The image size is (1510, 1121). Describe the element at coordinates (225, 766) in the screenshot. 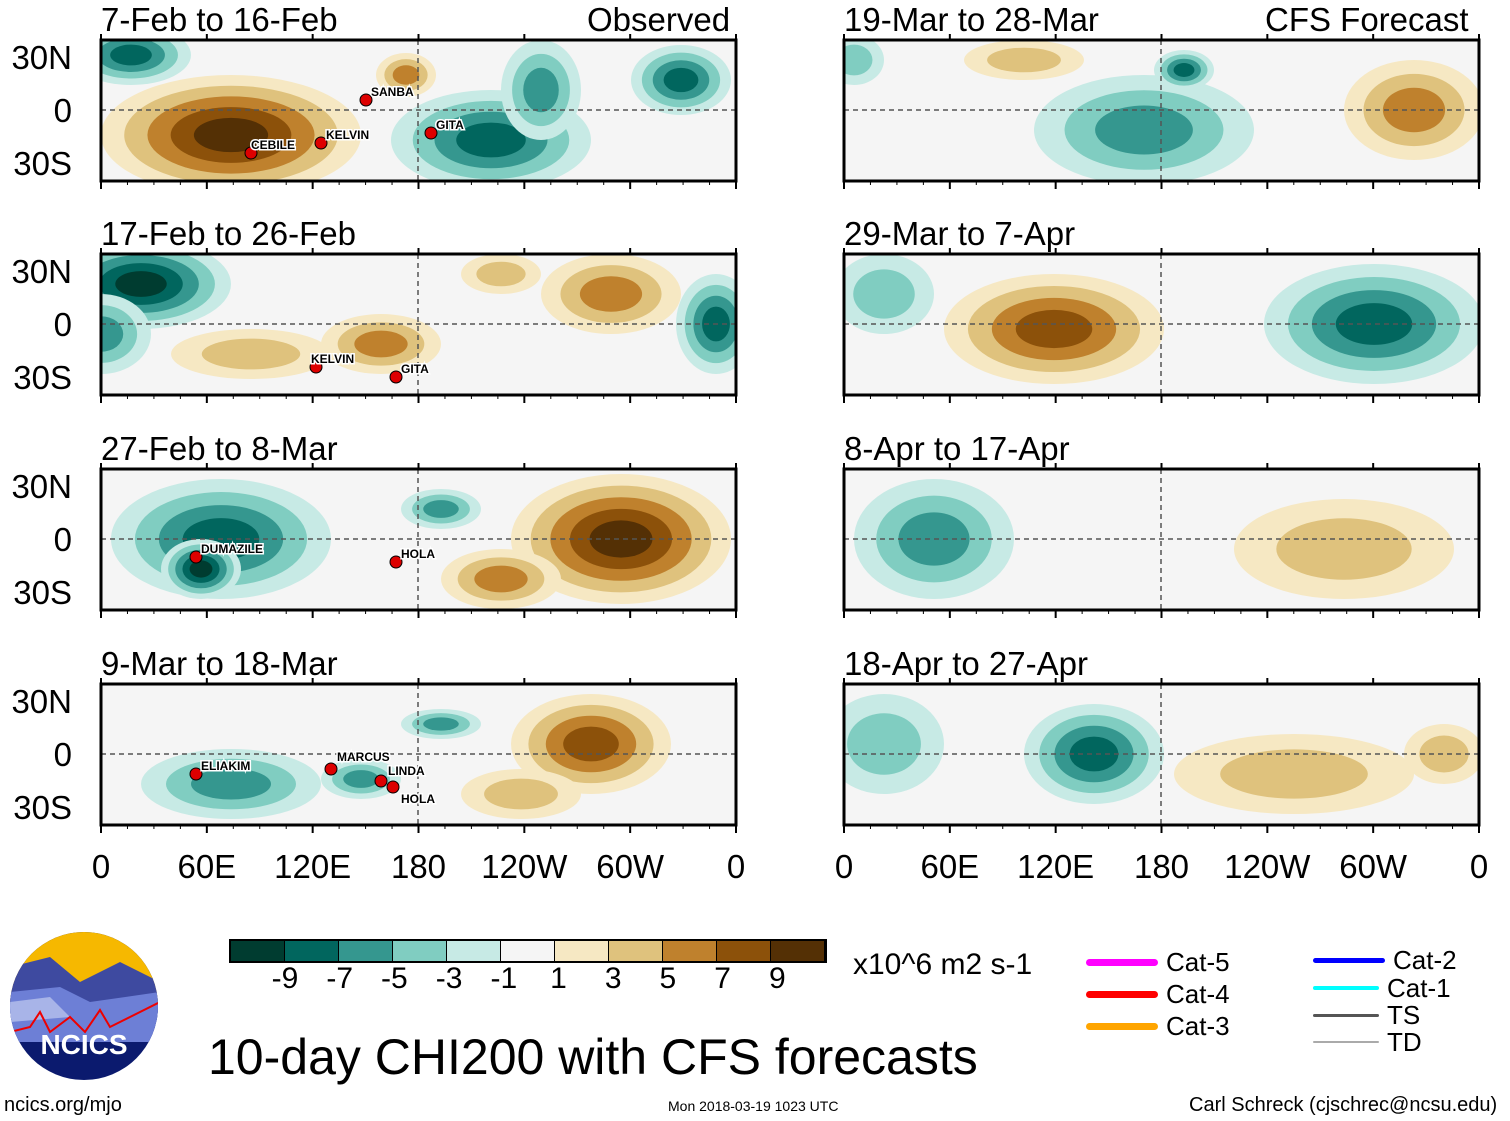

I see `storm-label: ELIAKIM` at that location.